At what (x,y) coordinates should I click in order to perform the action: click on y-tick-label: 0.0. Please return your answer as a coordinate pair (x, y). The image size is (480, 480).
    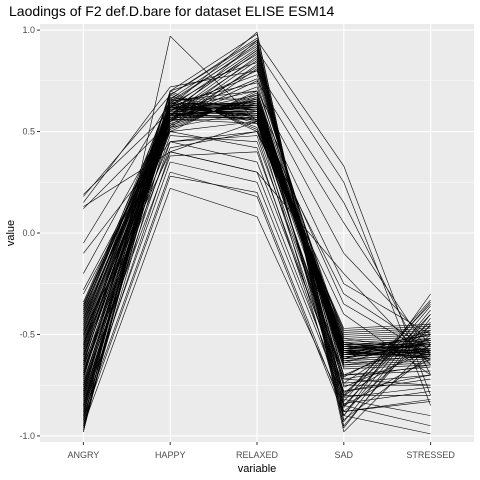
    Looking at the image, I should click on (28, 233).